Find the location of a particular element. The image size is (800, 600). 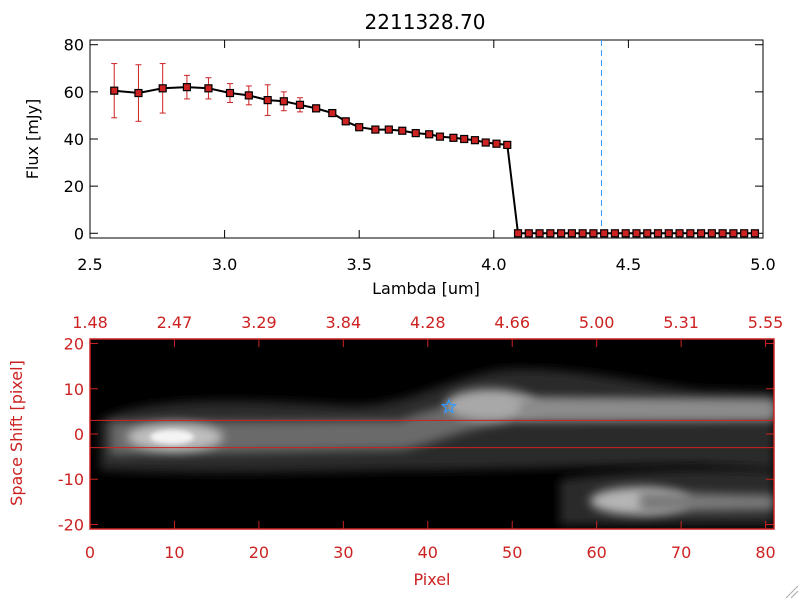

bottom-x-tick-label: 60 is located at coordinates (596, 552).